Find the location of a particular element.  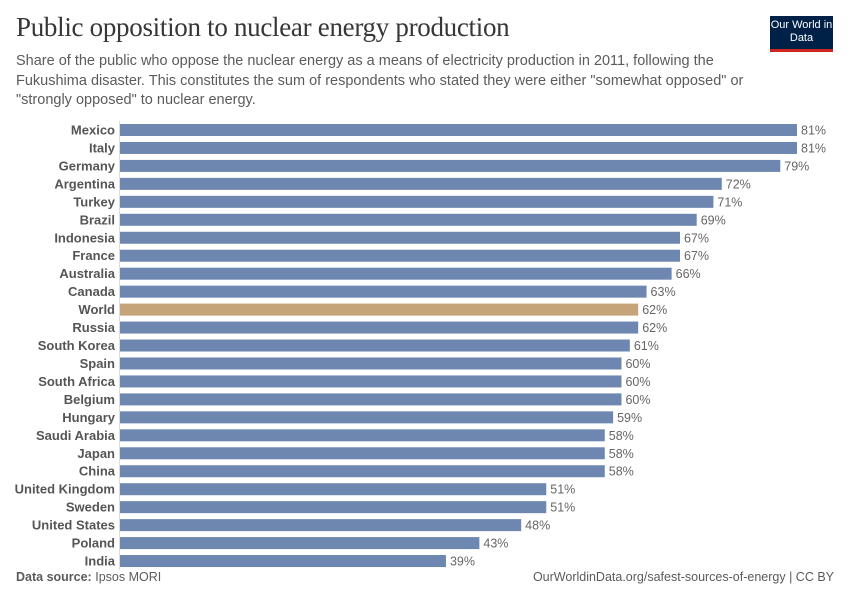

category-label: South Africa is located at coordinates (77, 381).